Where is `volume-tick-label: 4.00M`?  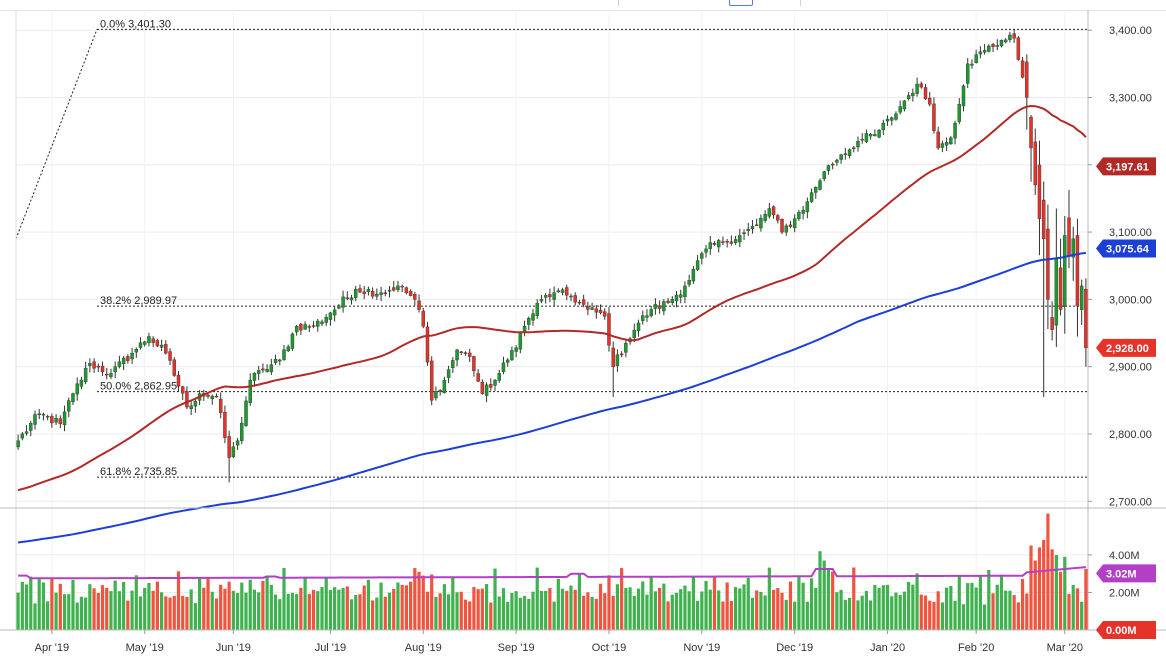 volume-tick-label: 4.00M is located at coordinates (1124, 556).